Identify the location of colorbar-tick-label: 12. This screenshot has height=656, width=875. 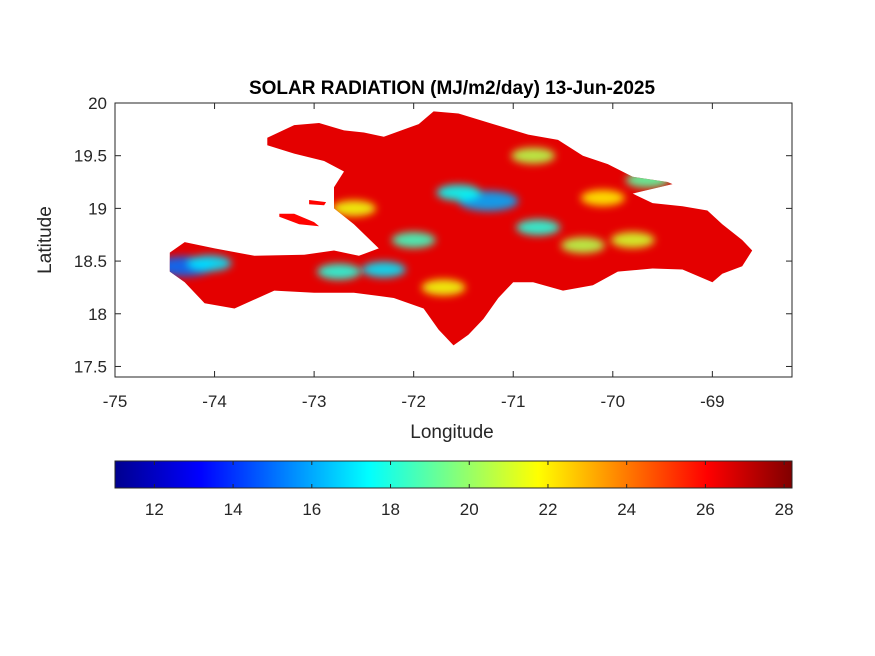
(154, 509).